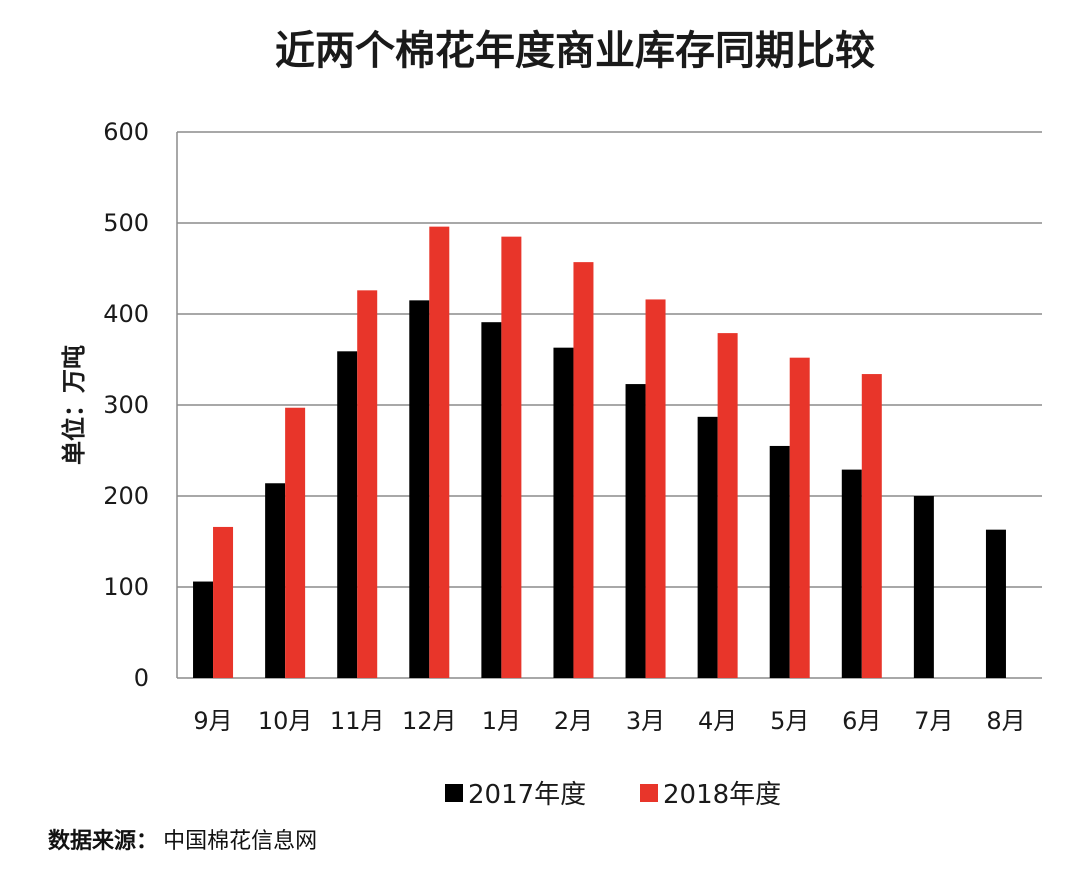  What do you see at coordinates (861, 721) in the screenshot?
I see `x-tick-label: 6月` at bounding box center [861, 721].